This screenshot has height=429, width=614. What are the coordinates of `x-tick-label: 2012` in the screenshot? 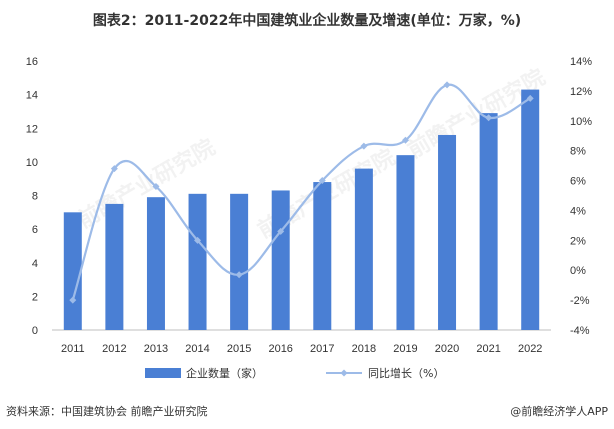 It's located at (114, 349).